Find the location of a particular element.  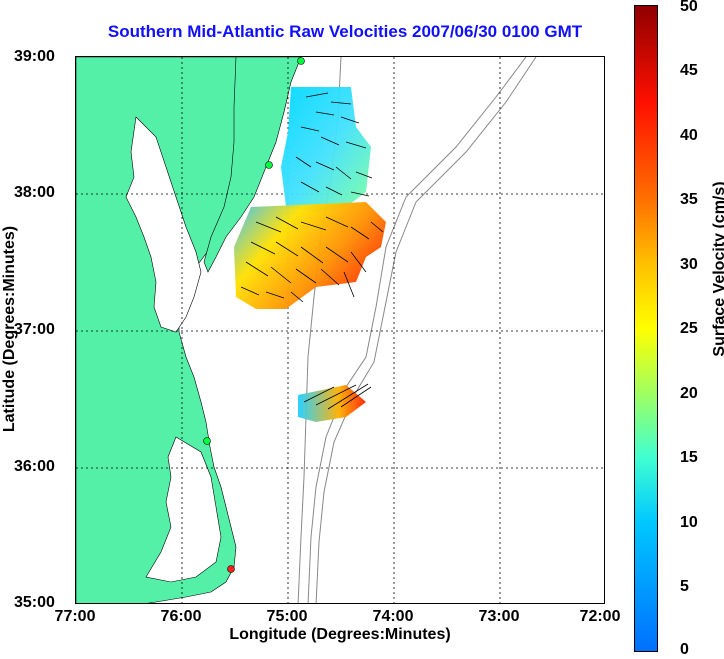

velocity-arrows is located at coordinates (312, 251).